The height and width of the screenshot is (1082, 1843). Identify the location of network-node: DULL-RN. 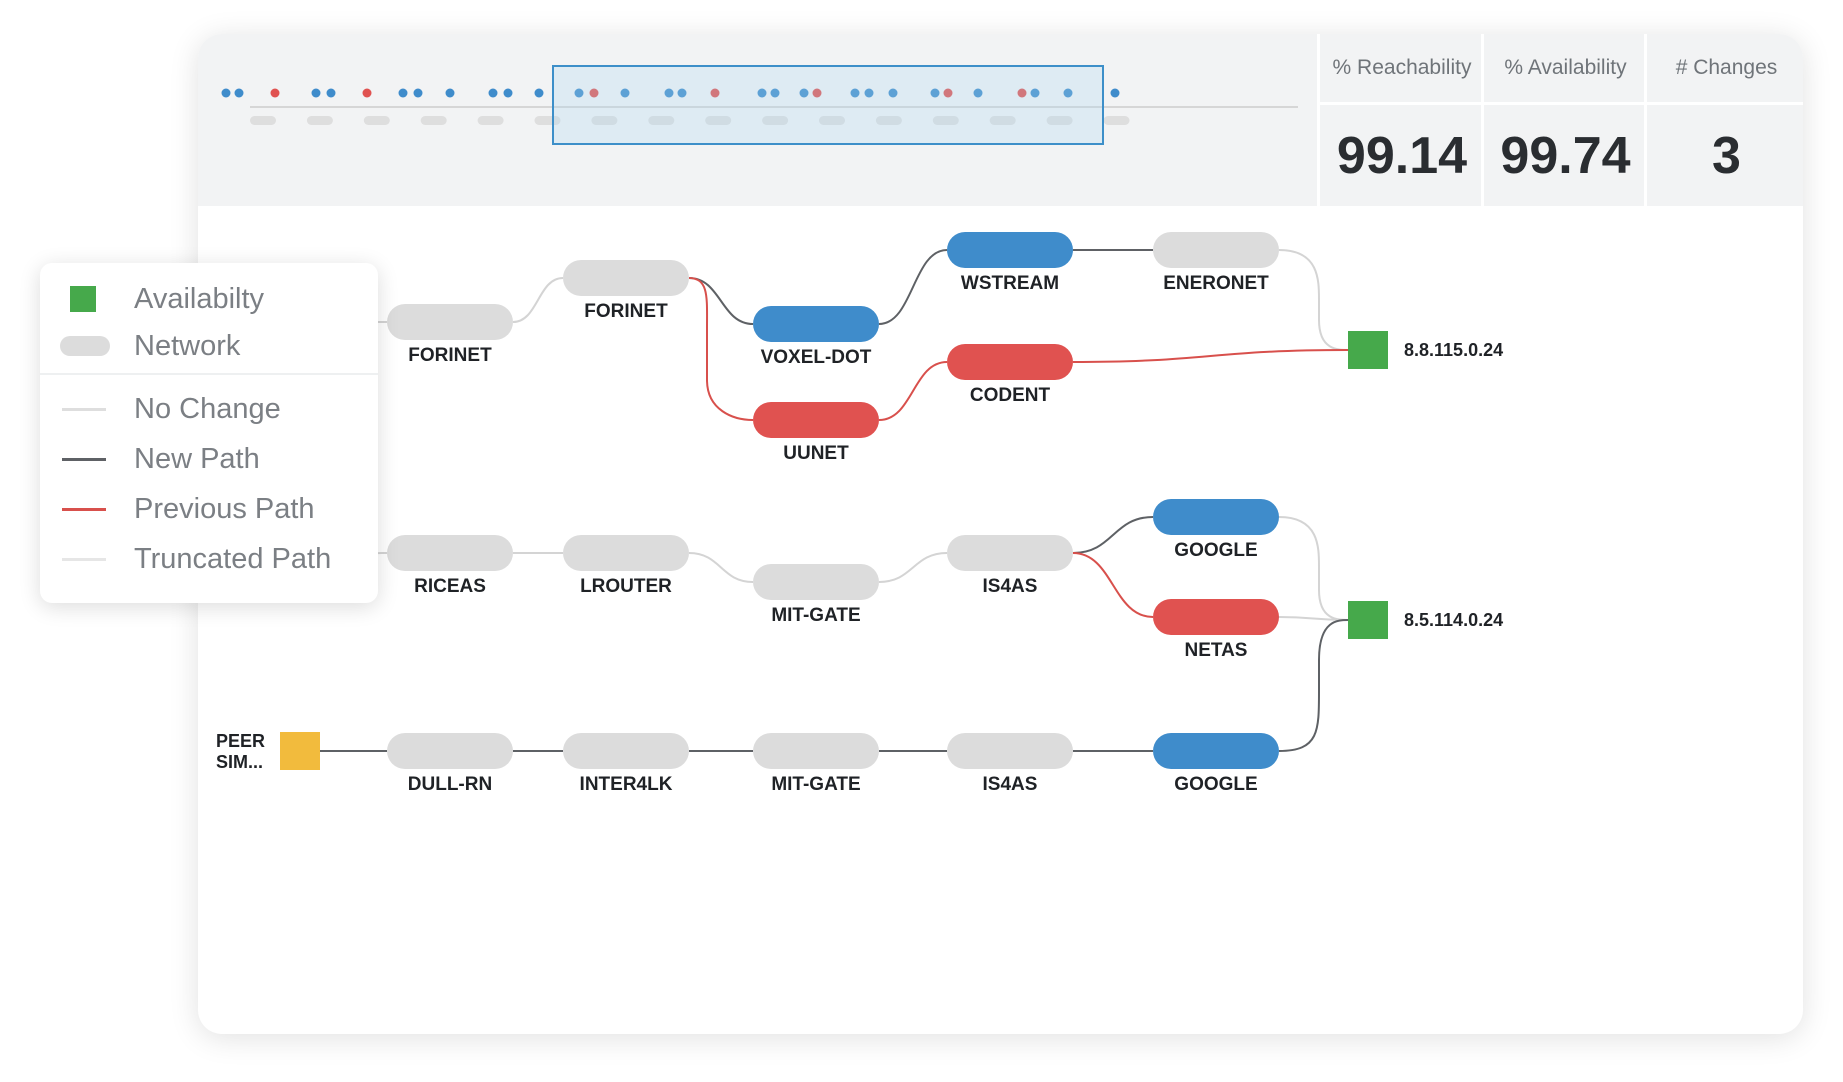
(450, 764).